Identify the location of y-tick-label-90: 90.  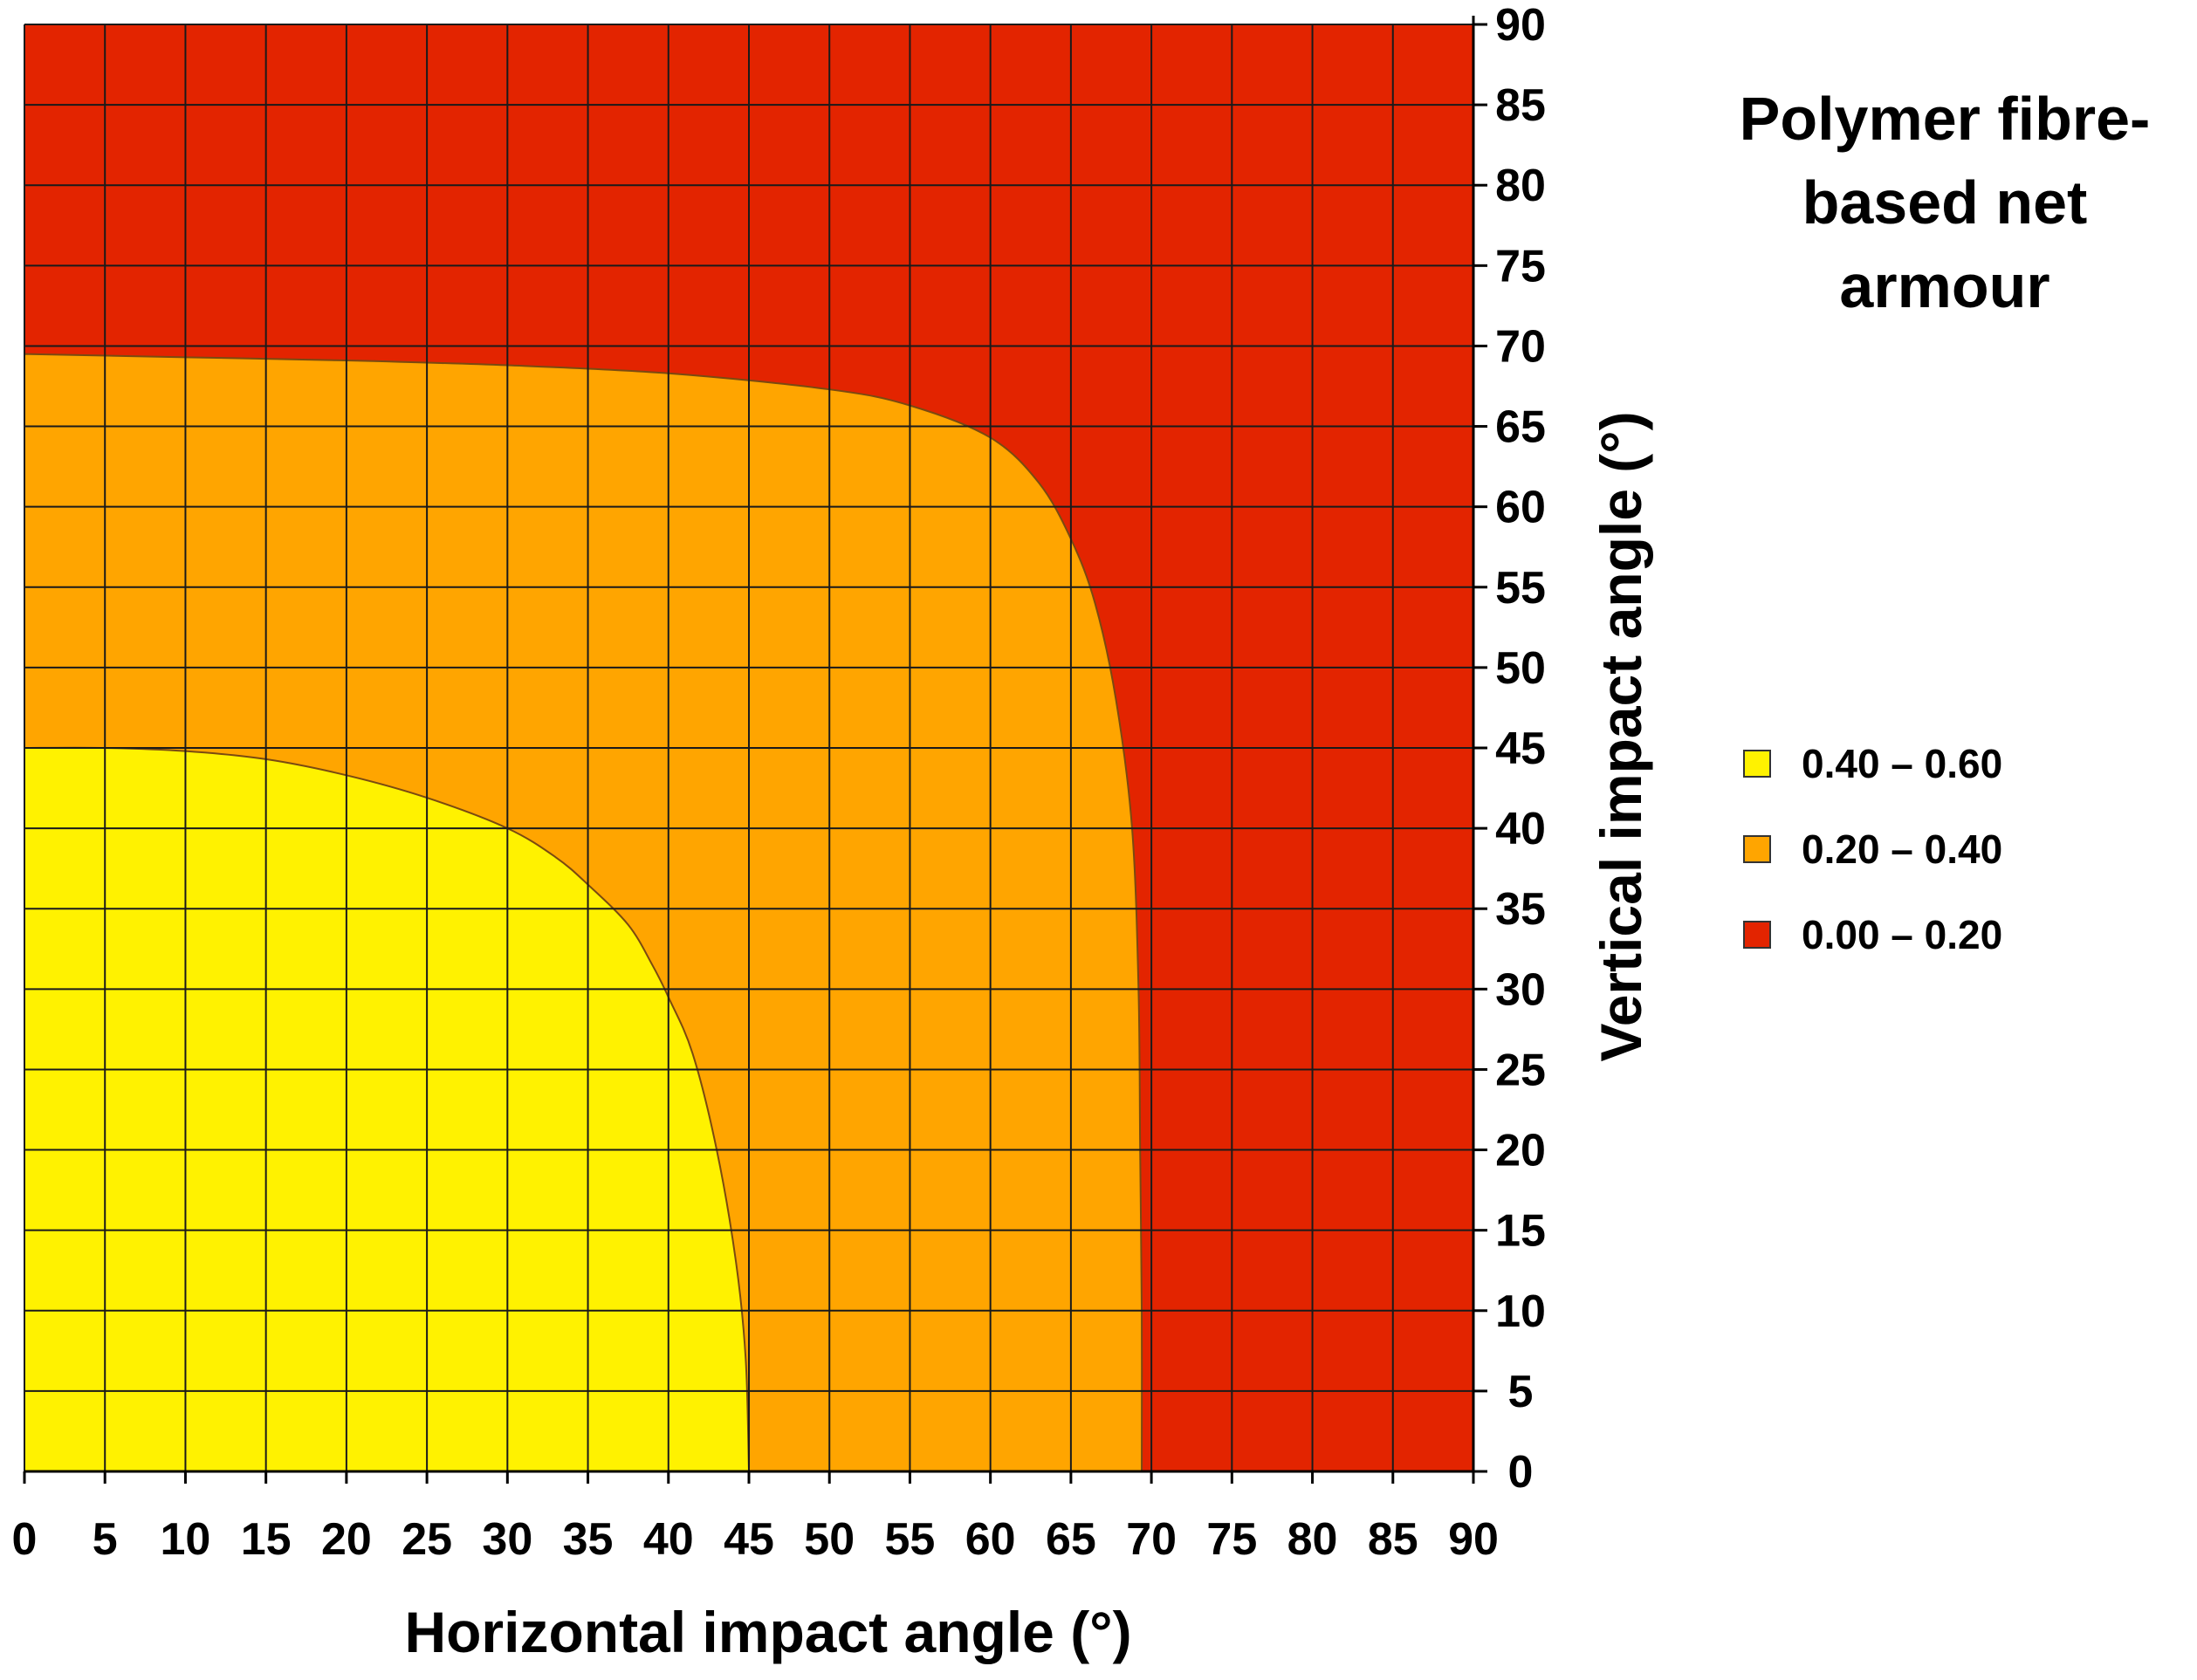
(1520, 25).